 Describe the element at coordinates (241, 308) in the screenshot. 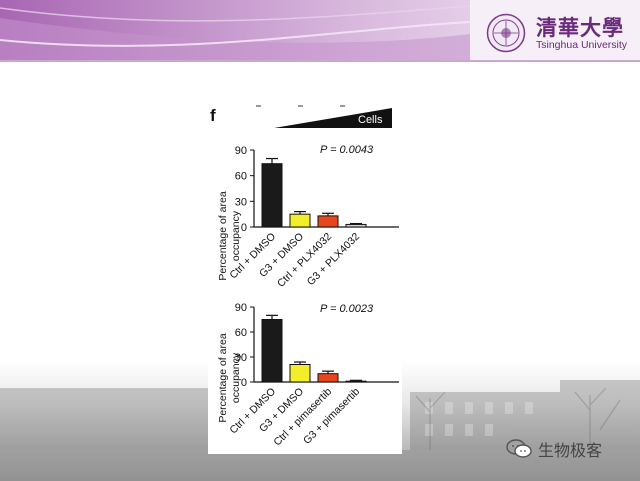

I see `chart-bottom-ytick-label: 90` at that location.